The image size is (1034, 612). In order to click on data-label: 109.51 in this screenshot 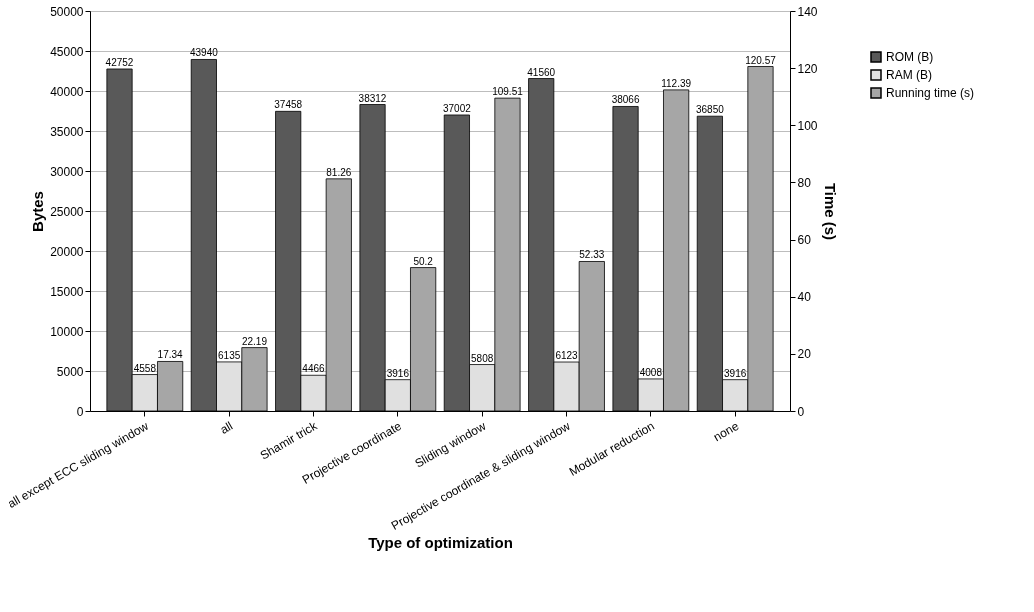, I will do `click(508, 92)`.